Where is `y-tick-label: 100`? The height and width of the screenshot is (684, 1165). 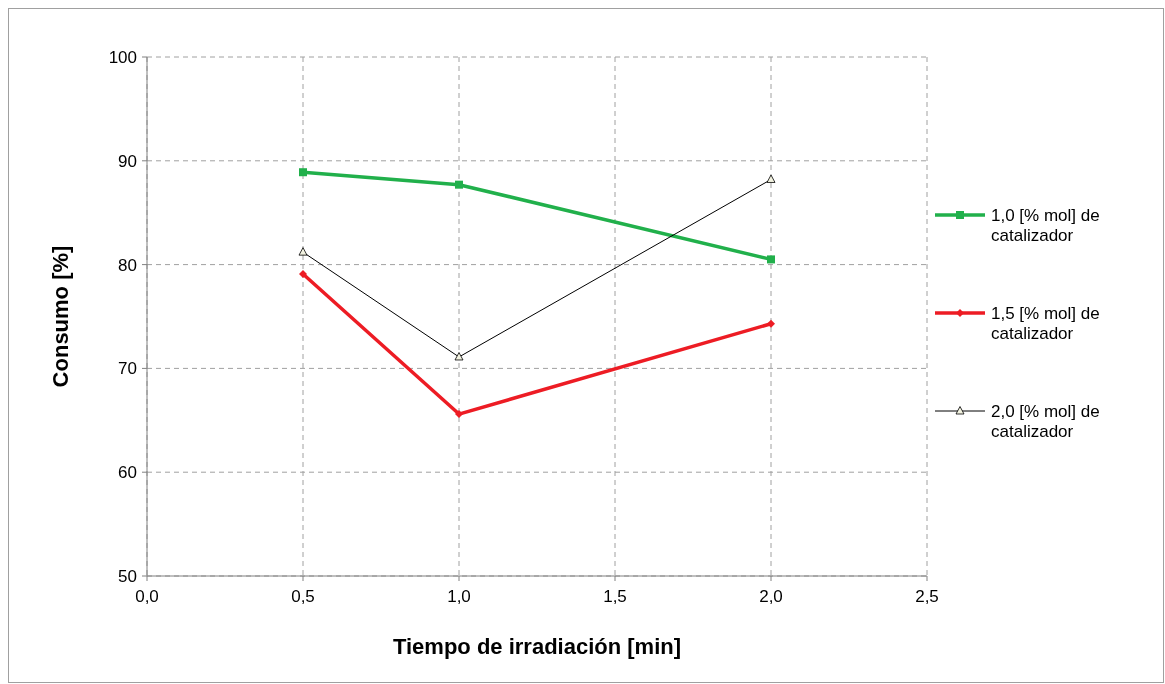 y-tick-label: 100 is located at coordinates (122, 57).